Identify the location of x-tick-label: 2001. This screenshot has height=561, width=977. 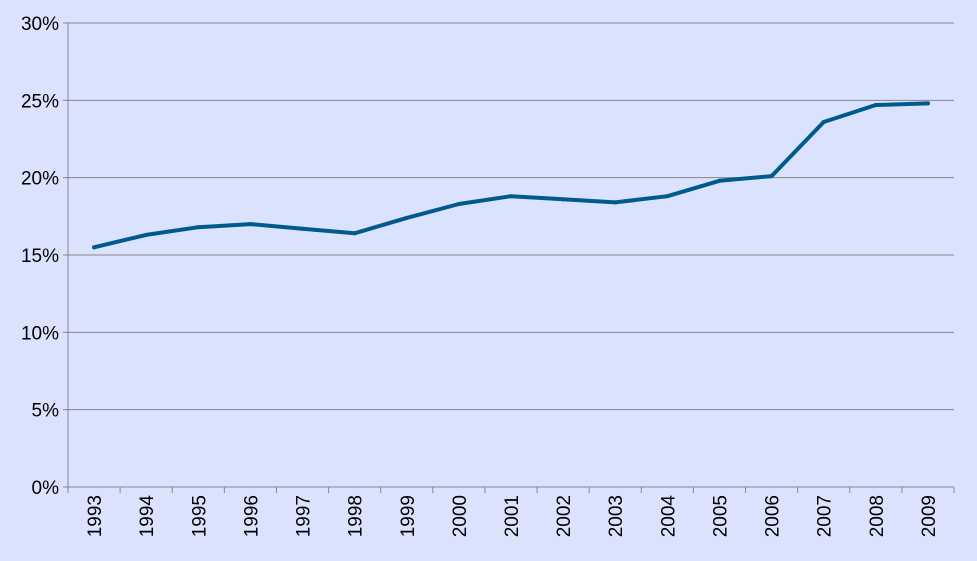
(512, 516).